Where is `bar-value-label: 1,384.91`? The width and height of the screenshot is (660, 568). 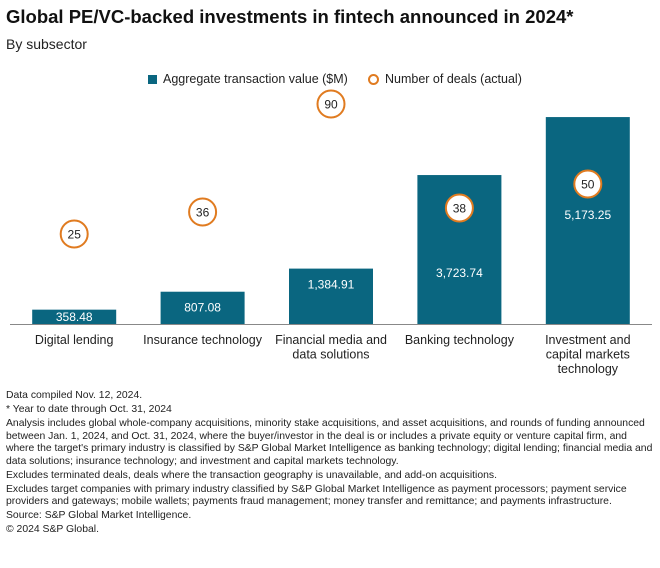 bar-value-label: 1,384.91 is located at coordinates (331, 285).